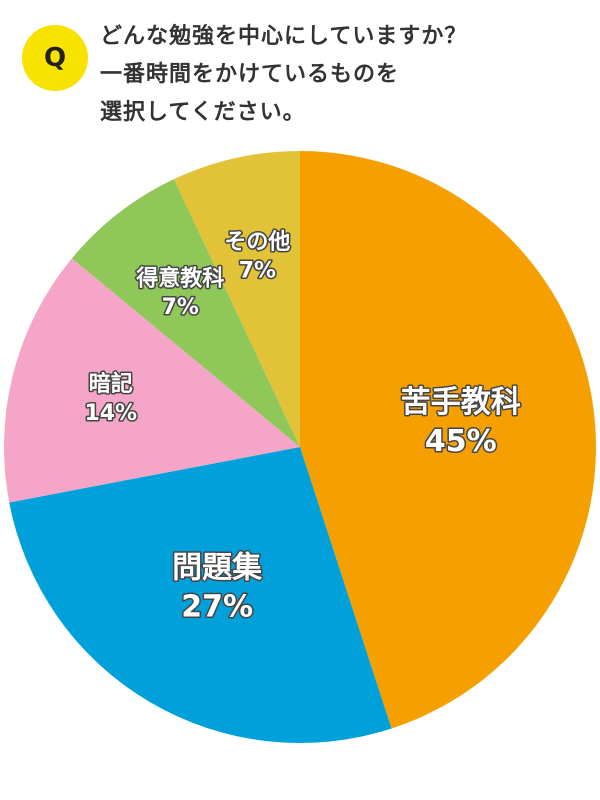 The image size is (600, 800). What do you see at coordinates (257, 242) in the screenshot?
I see `slice-label: その他` at bounding box center [257, 242].